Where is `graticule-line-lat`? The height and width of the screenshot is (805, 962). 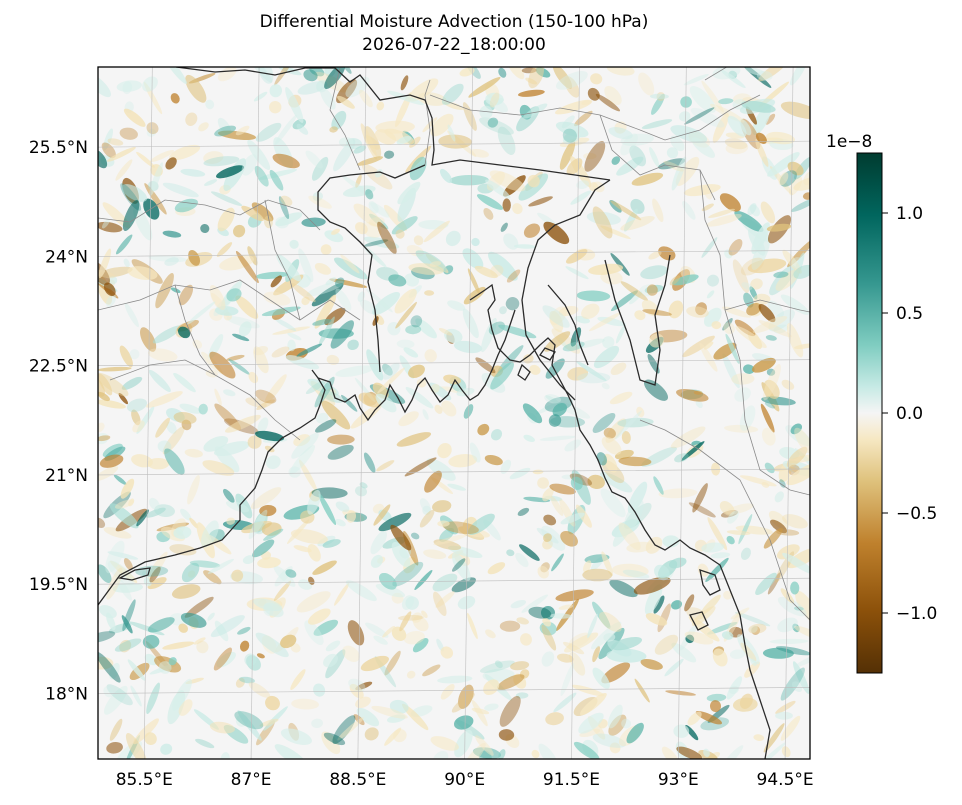
graticule-line-lat is located at coordinates (454, 362).